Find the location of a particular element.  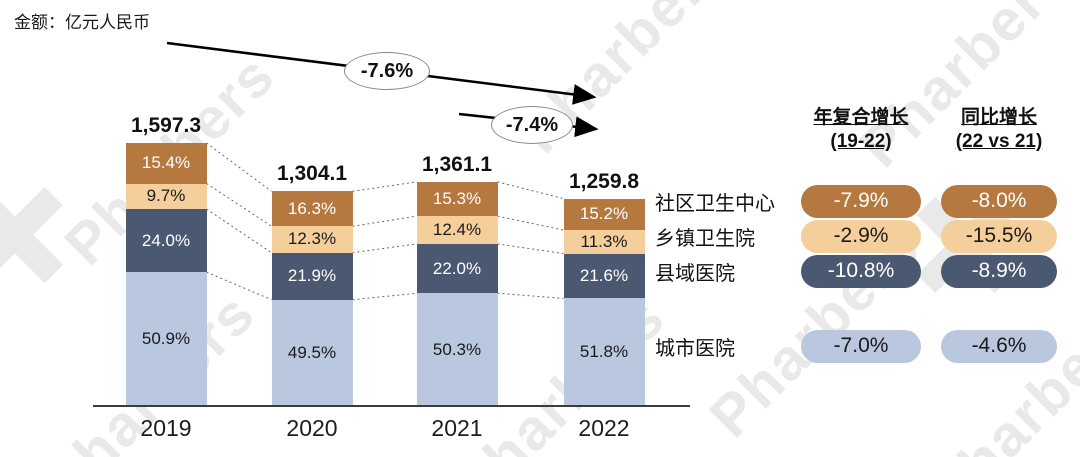

bar-segment: 50.9% is located at coordinates (166, 339).